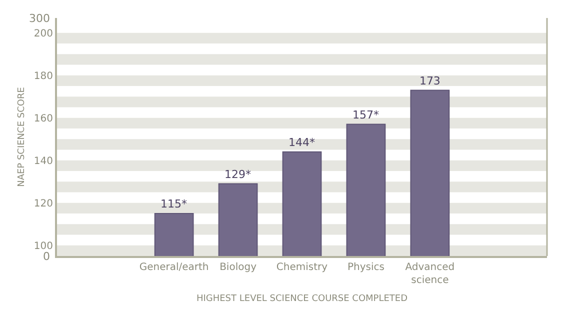  Describe the element at coordinates (46, 256) in the screenshot. I see `text: 0` at that location.